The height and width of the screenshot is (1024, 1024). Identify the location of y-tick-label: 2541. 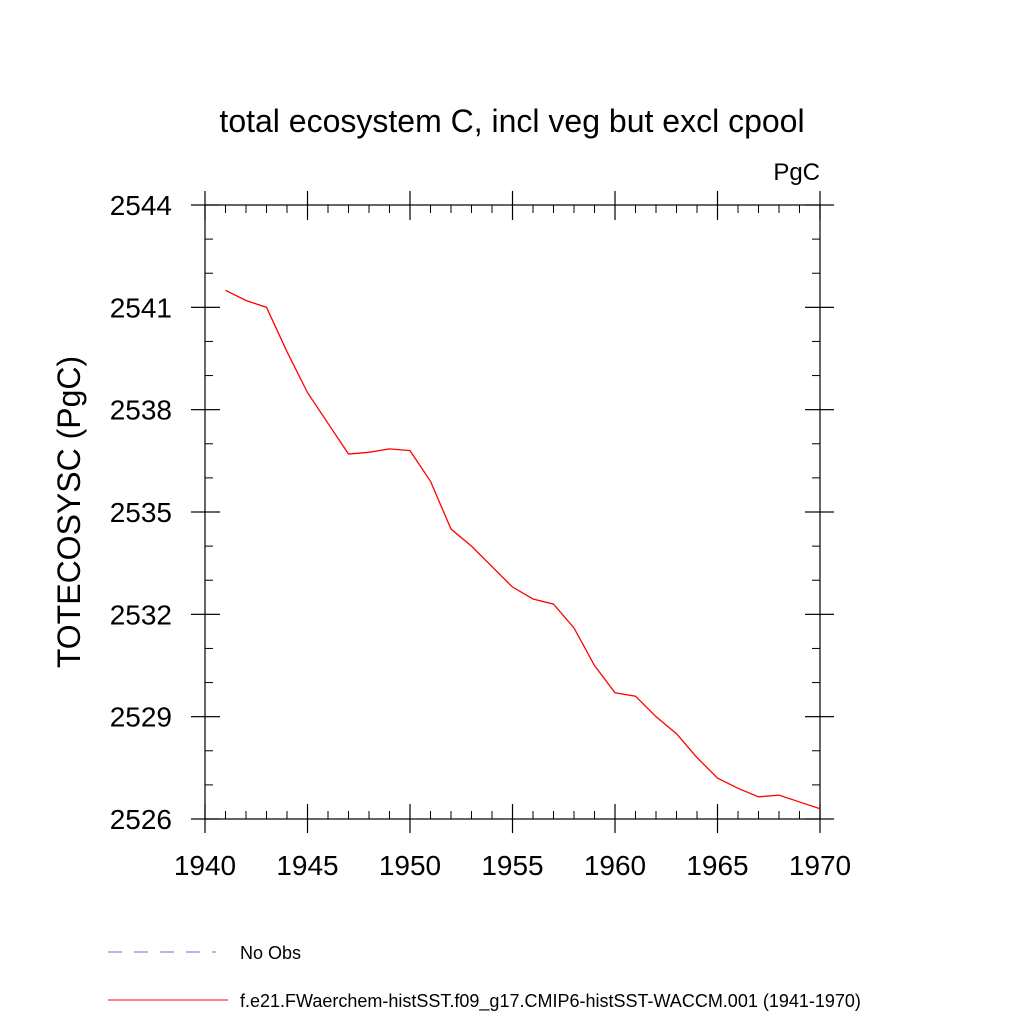
(141, 307).